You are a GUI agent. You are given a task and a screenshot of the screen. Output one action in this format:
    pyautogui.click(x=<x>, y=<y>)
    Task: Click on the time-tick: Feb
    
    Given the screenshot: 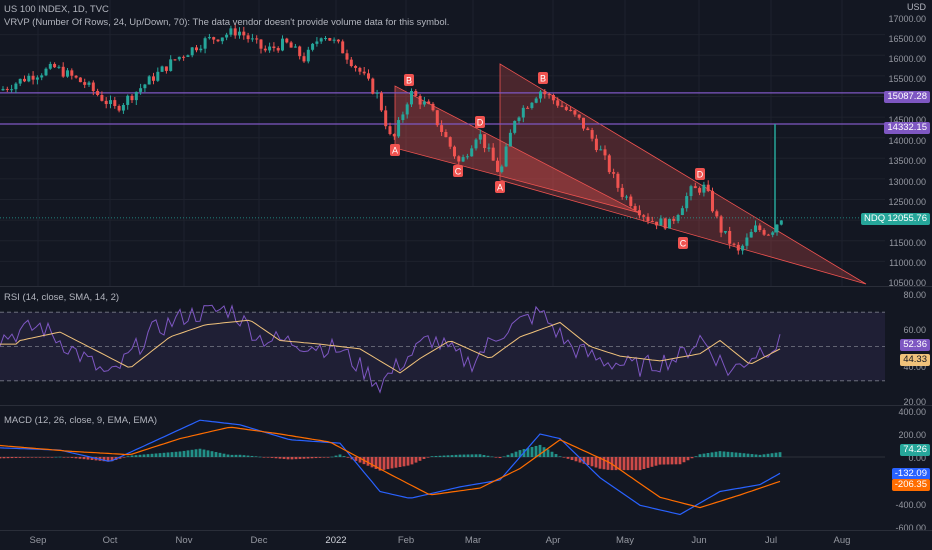 What is the action you would take?
    pyautogui.click(x=406, y=540)
    